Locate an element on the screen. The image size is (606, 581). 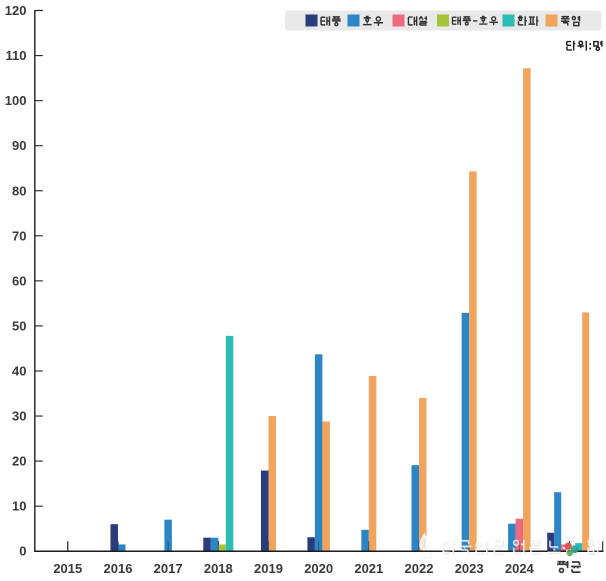
svg-text: 0 is located at coordinates (22, 551).